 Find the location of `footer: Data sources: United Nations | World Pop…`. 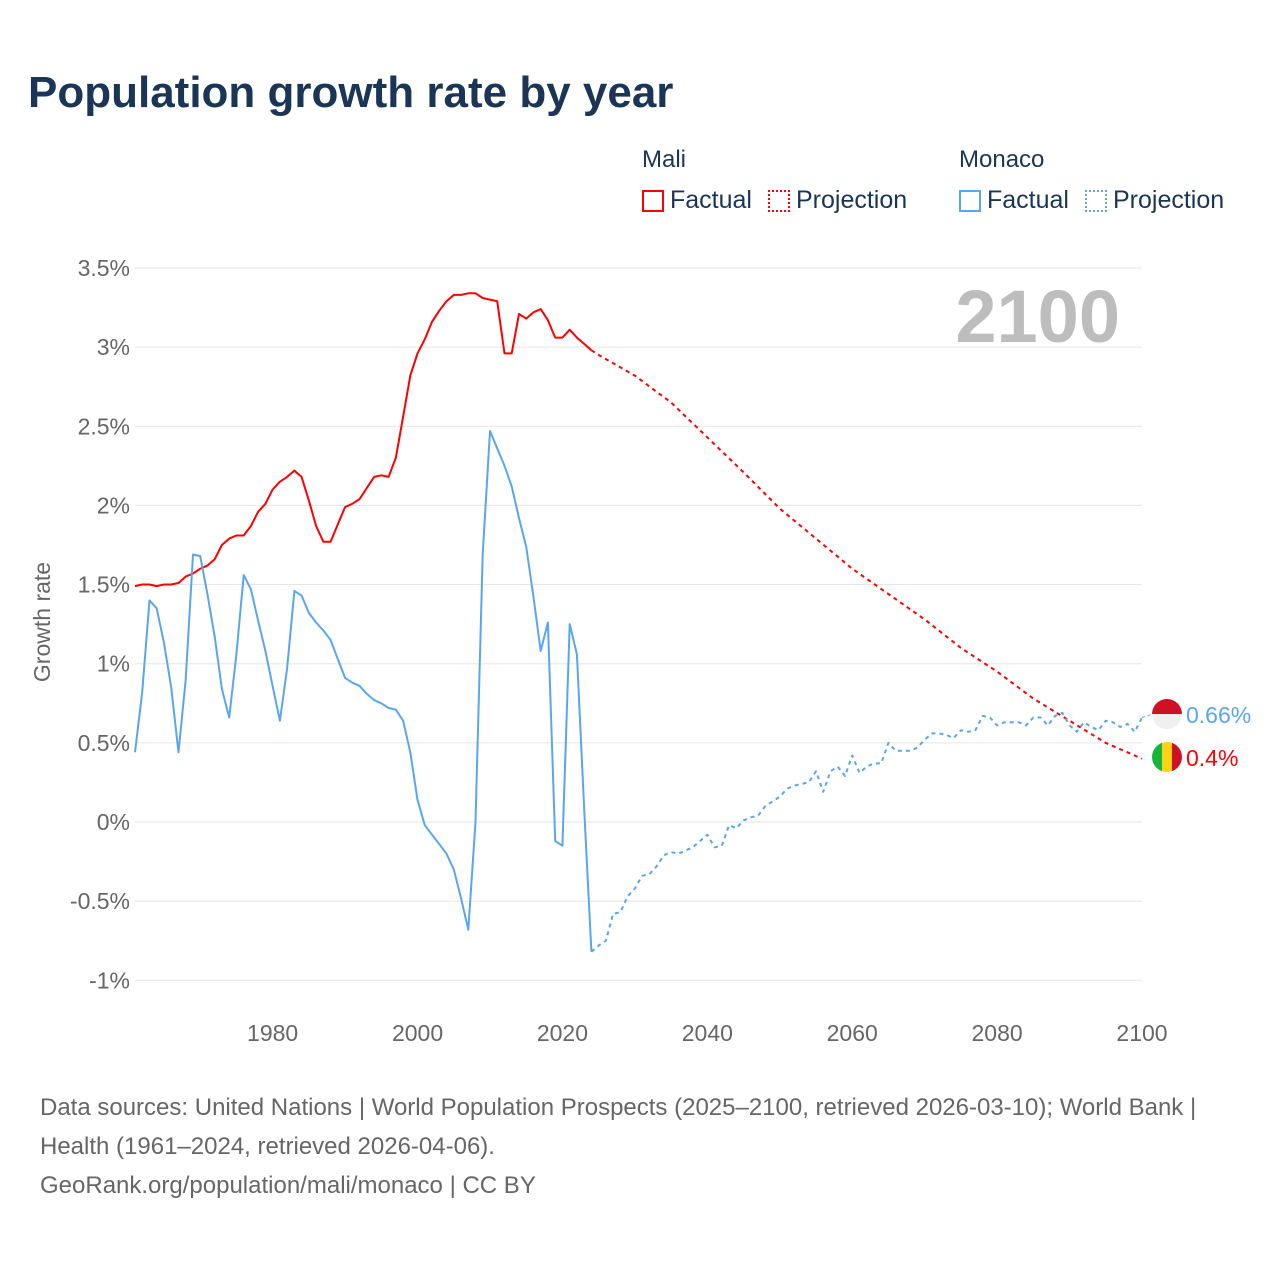

footer: Data sources: United Nations | World Pop… is located at coordinates (640, 1146).